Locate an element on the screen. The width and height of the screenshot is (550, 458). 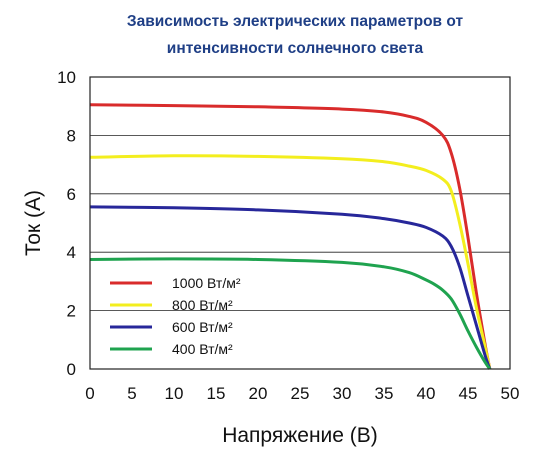
x-tick-label: 10 is located at coordinates (174, 393).